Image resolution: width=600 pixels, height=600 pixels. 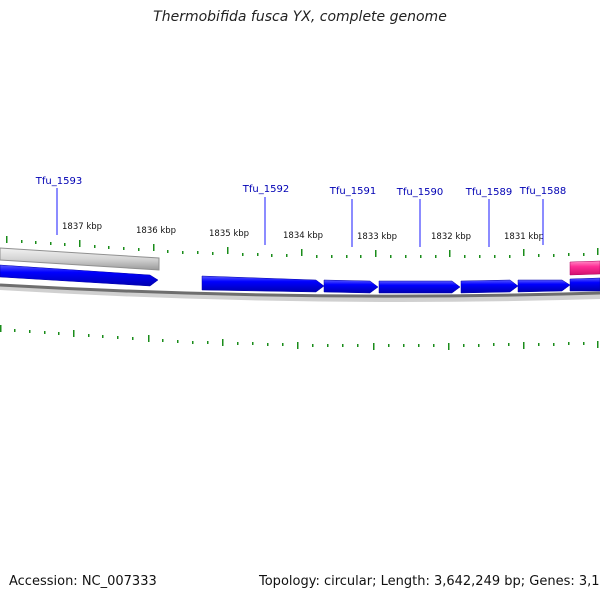 What do you see at coordinates (82, 227) in the screenshot?
I see `scale-label: 1837 kbp` at bounding box center [82, 227].